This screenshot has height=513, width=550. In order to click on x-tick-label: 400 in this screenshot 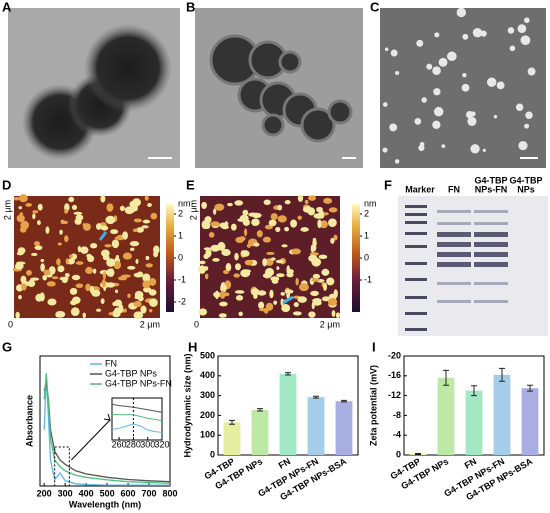, I will do `click(86, 493)`.